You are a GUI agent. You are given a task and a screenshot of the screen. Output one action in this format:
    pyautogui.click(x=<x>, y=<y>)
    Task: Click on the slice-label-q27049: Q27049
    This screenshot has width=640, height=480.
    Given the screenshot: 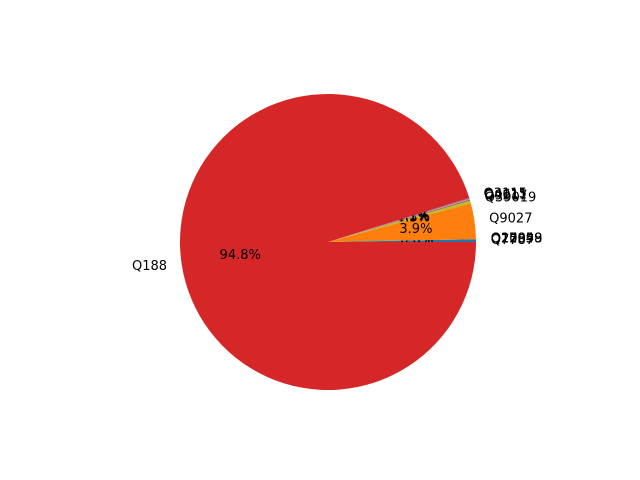 What is the action you would take?
    pyautogui.click(x=517, y=238)
    